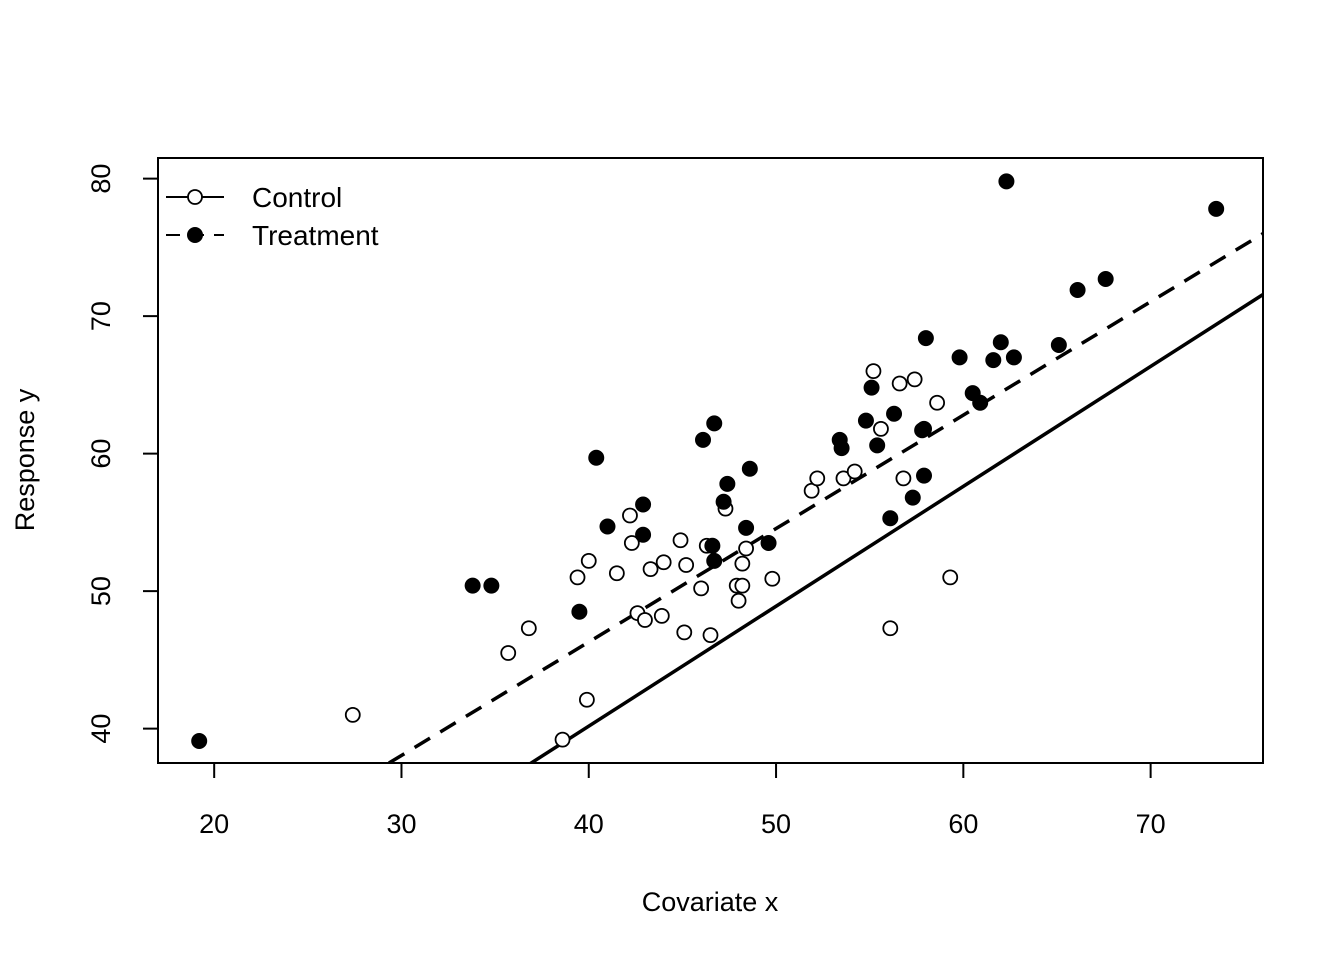  Describe the element at coordinates (315, 235) in the screenshot. I see `legend-label: Treatment` at that location.